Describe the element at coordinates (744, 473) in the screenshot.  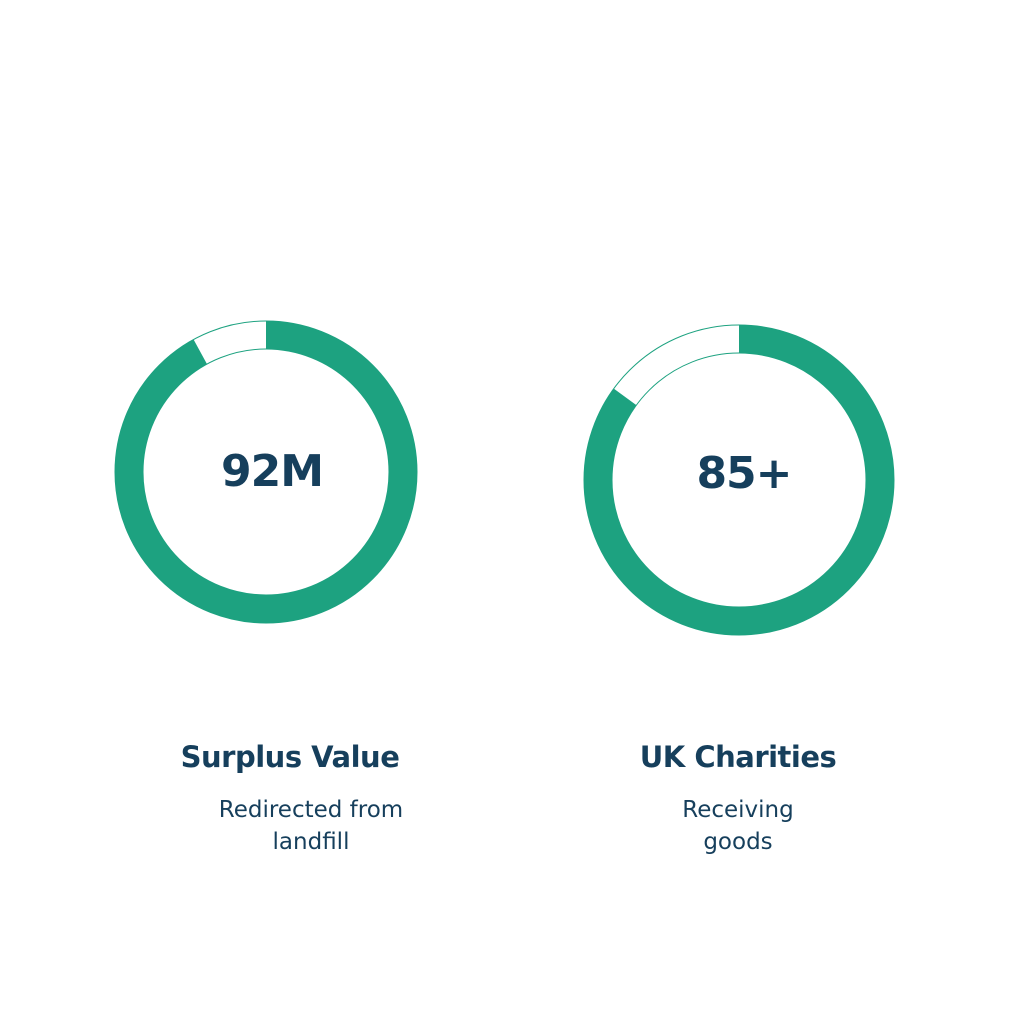
I see `stat-value: 85+` at that location.